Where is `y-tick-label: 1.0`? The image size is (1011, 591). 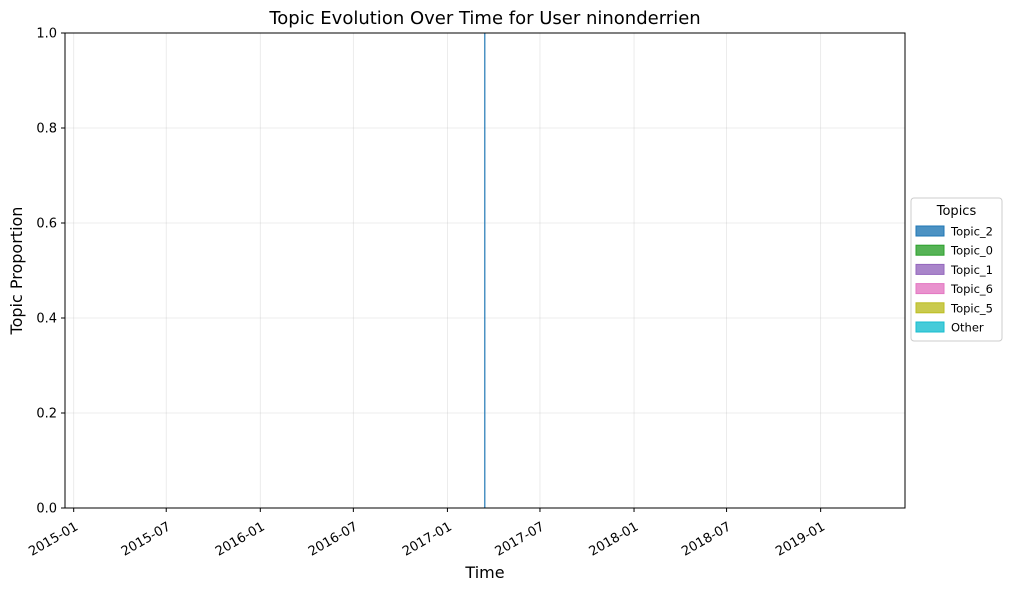 y-tick-label: 1.0 is located at coordinates (46, 34).